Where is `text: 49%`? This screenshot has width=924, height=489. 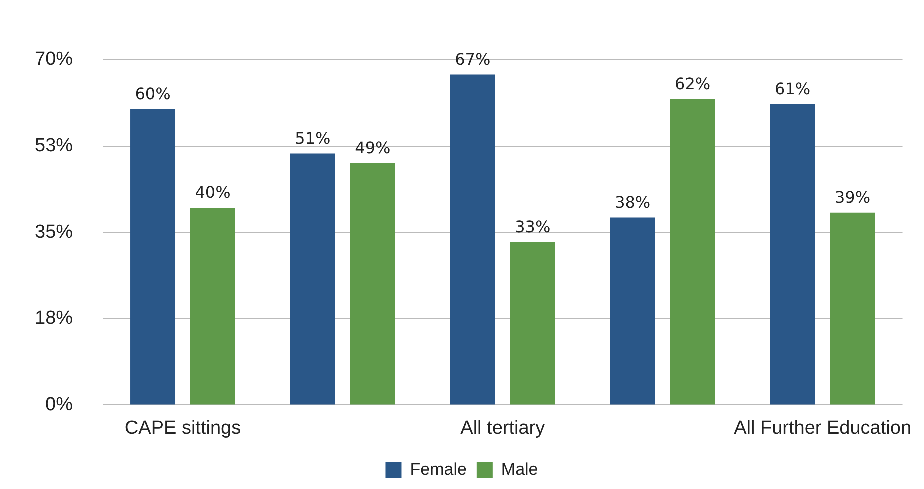 text: 49% is located at coordinates (373, 148).